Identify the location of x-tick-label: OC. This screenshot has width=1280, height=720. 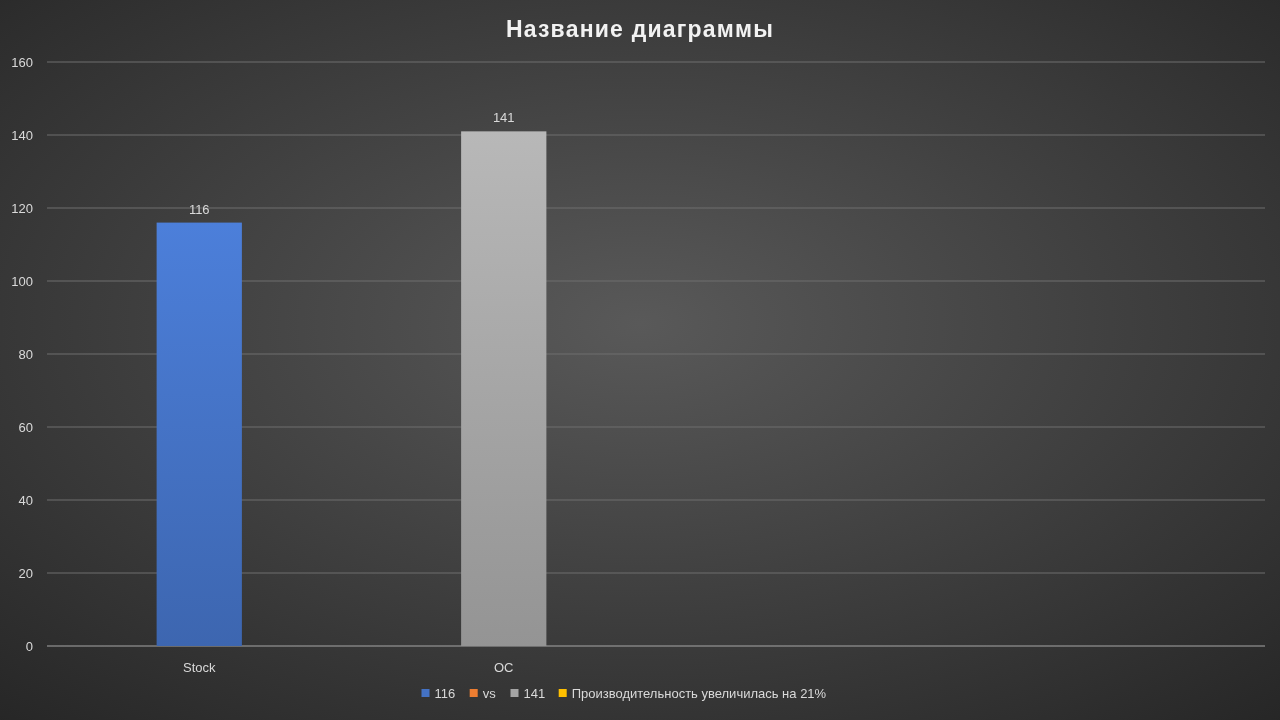
(504, 667).